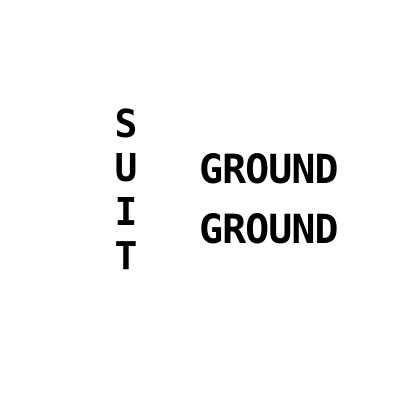 The width and height of the screenshot is (400, 400). Describe the element at coordinates (126, 212) in the screenshot. I see `vertical-letter: I` at that location.